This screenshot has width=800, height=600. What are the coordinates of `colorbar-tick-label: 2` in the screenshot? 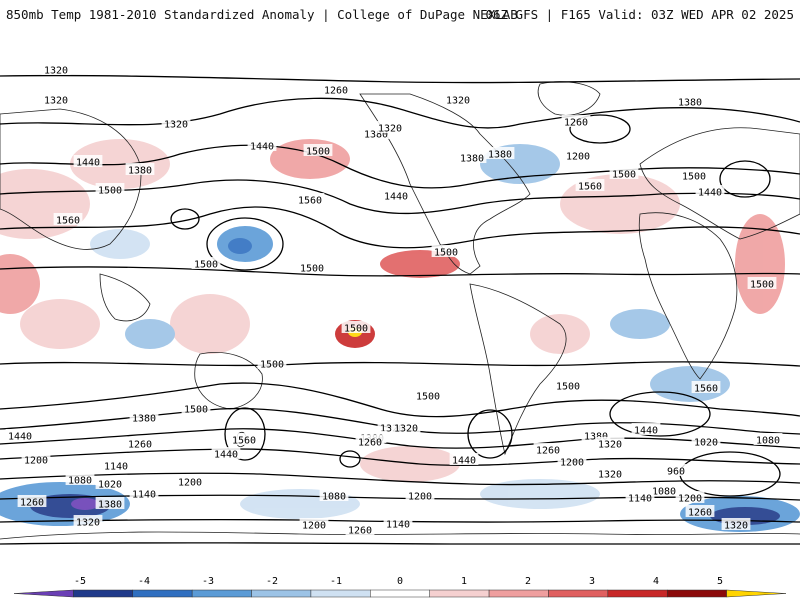 It's located at (528, 581).